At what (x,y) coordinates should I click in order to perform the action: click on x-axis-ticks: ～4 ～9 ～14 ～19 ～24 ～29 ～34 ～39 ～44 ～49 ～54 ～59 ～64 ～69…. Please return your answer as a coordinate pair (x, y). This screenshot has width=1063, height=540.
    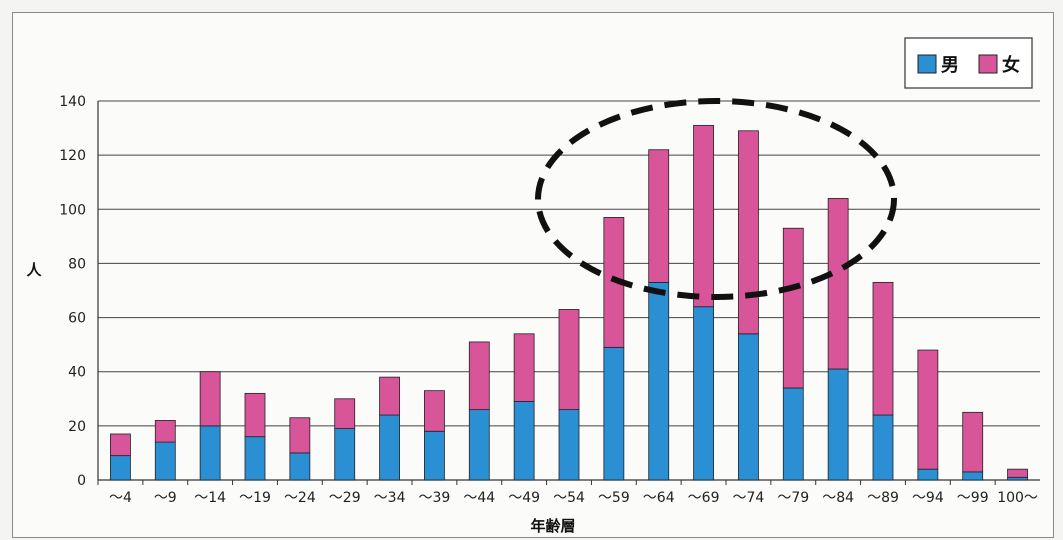
    Looking at the image, I should click on (567, 493).